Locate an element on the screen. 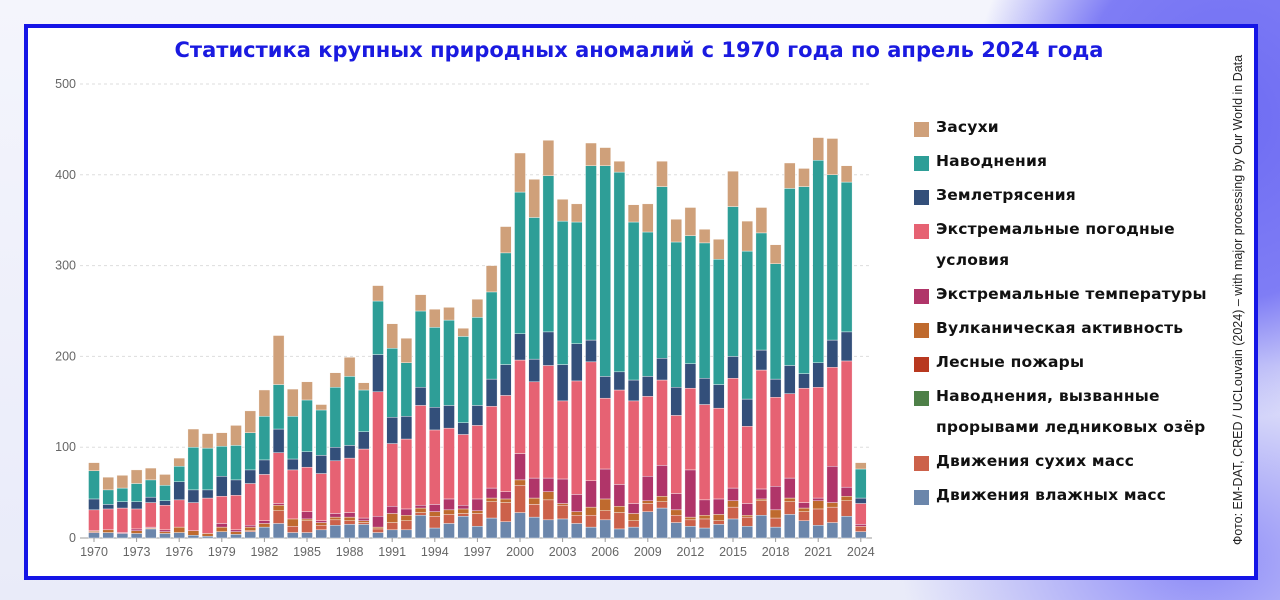  bar-segment-dry-2004 is located at coordinates (577, 519).